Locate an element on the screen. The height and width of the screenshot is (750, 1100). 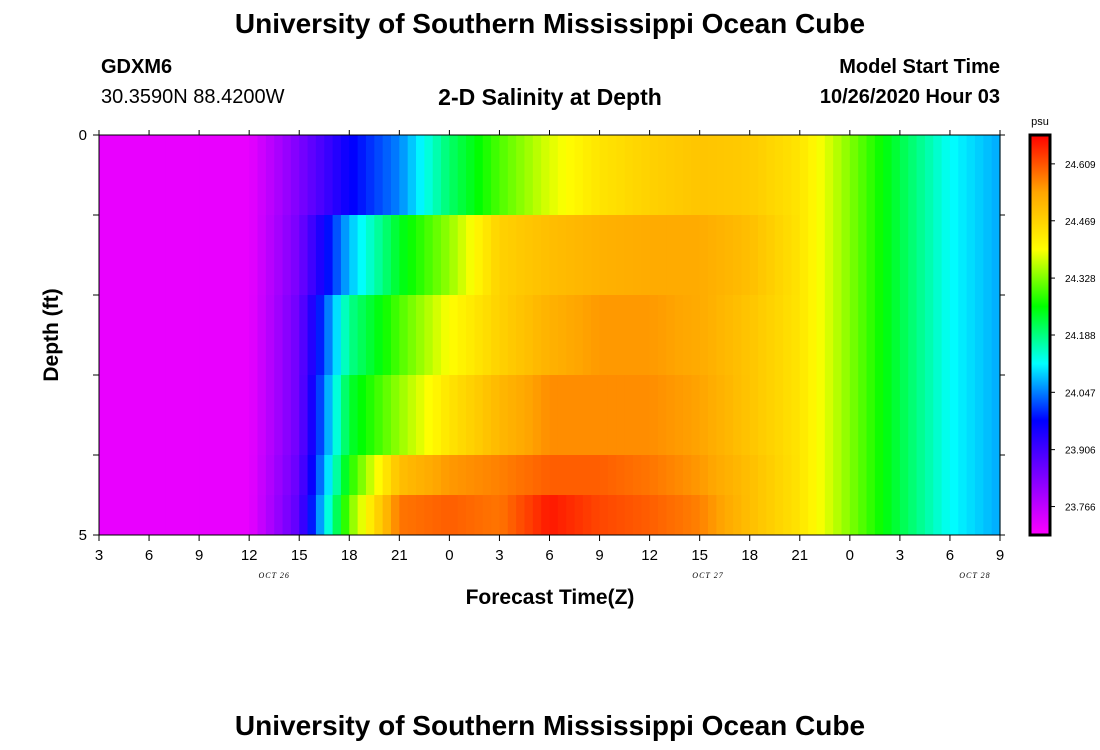
station-coordinates: 30.3590N 88.4200W is located at coordinates (193, 97).